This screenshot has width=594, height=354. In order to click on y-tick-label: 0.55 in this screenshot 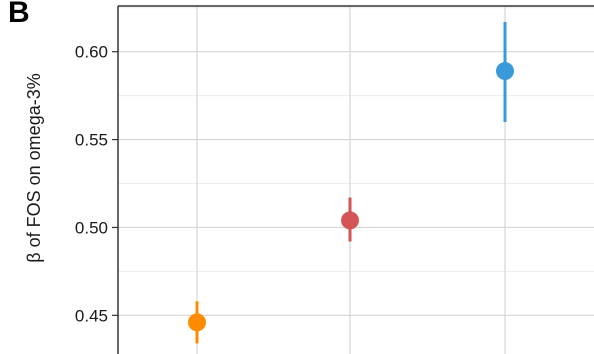, I will do `click(91, 140)`.